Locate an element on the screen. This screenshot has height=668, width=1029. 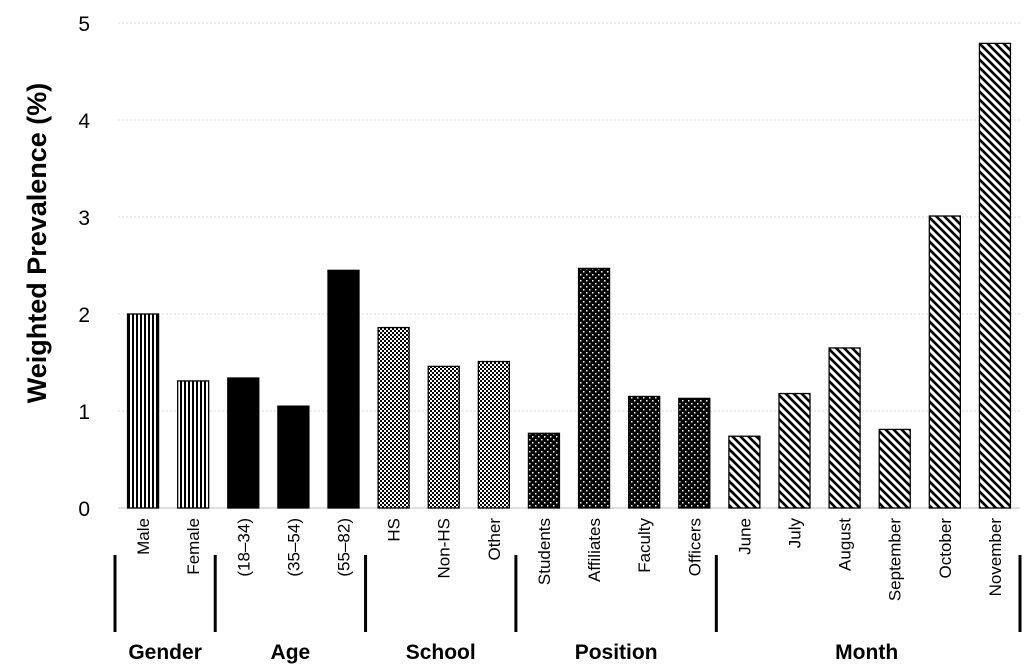
group-label: School is located at coordinates (441, 652).